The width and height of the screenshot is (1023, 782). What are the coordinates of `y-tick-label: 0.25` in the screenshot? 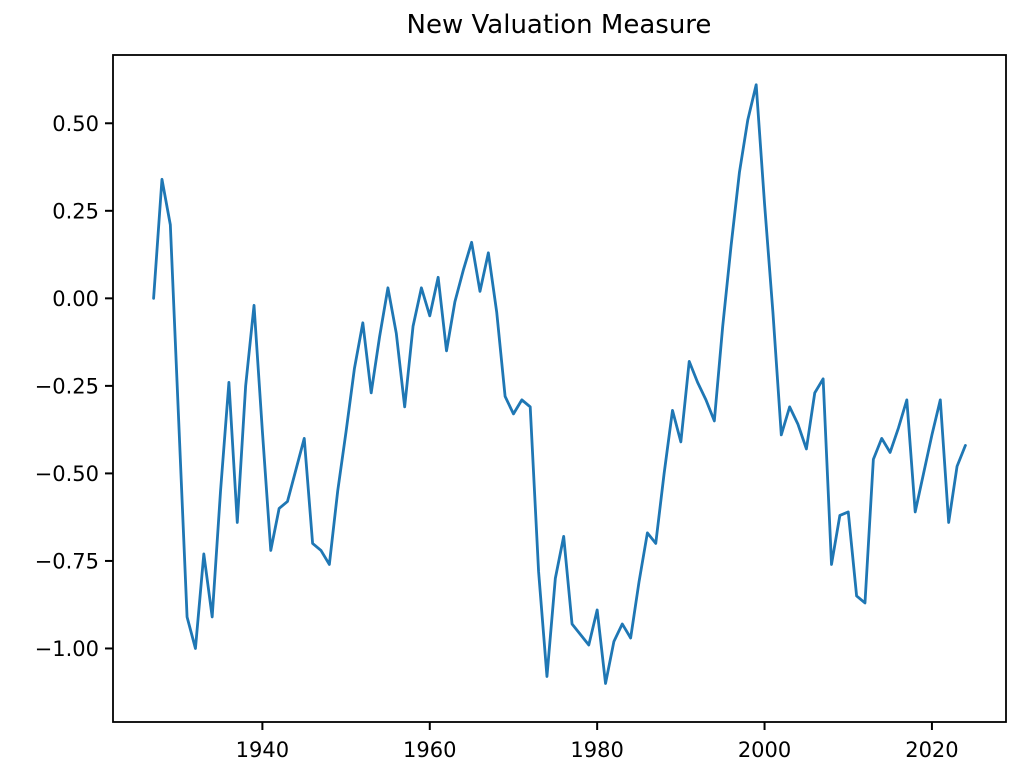 It's located at (75, 211).